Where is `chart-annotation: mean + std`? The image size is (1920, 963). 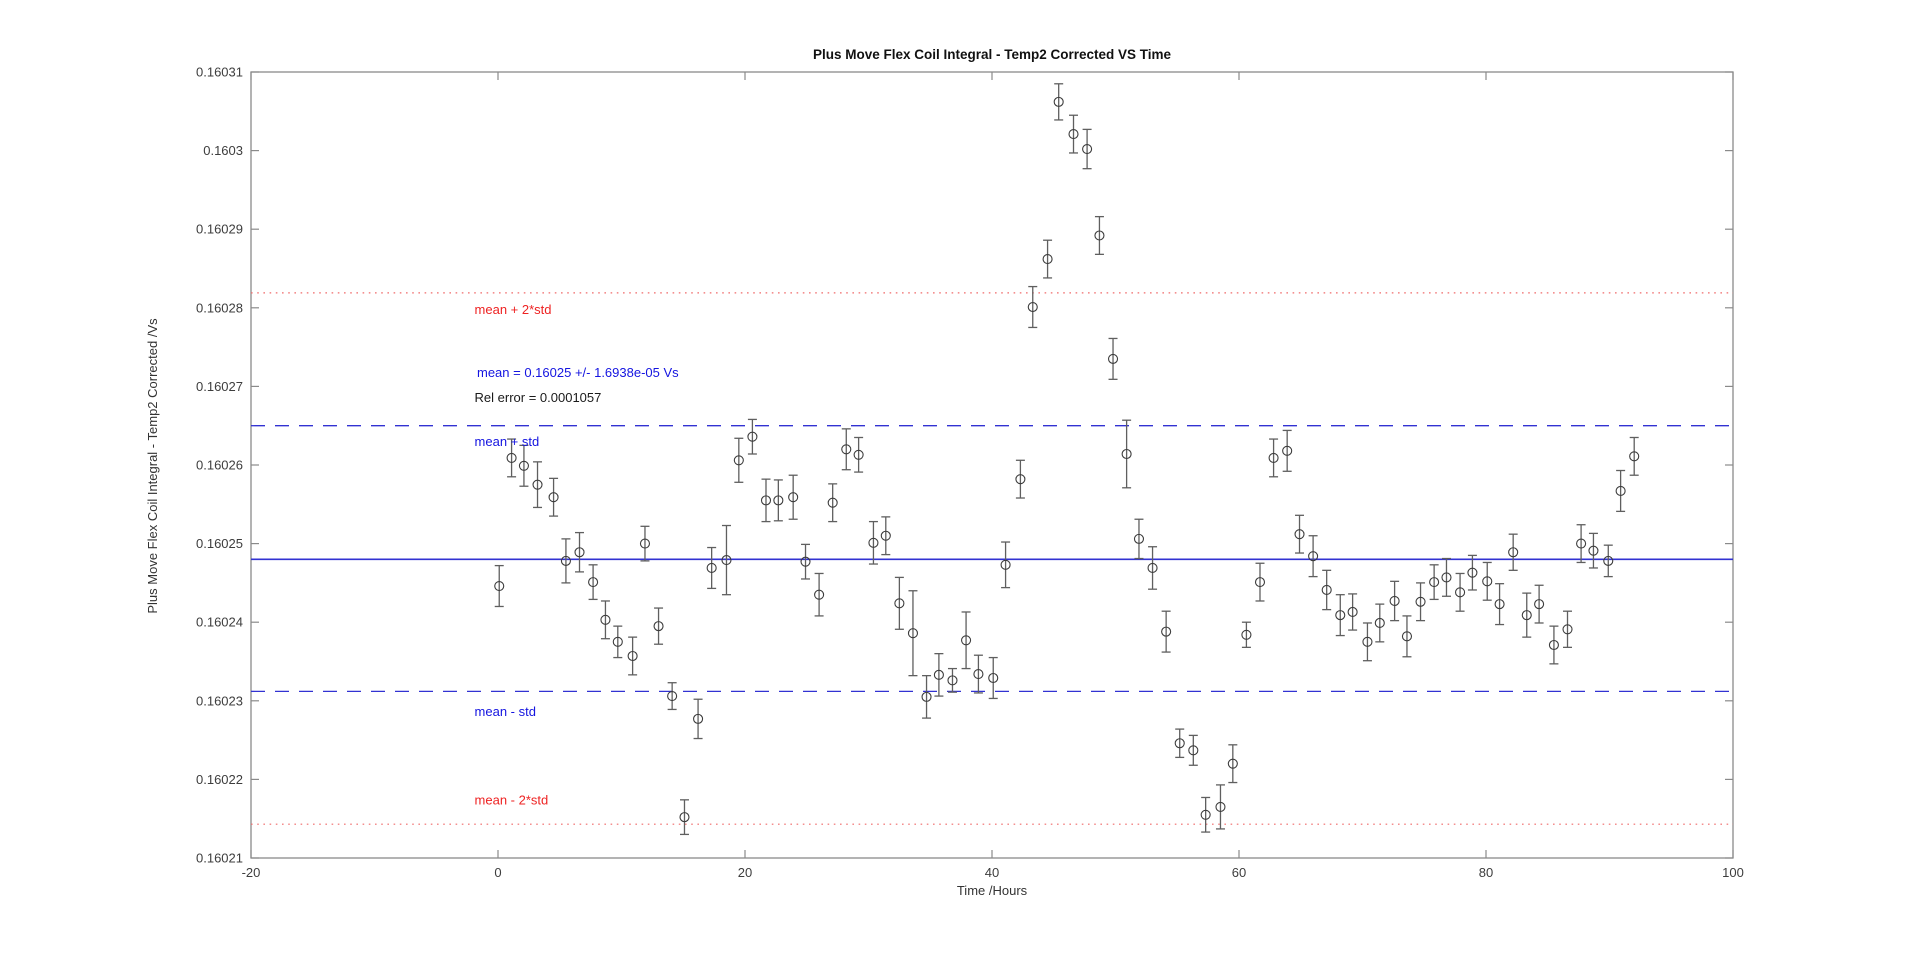 chart-annotation: mean + std is located at coordinates (507, 441).